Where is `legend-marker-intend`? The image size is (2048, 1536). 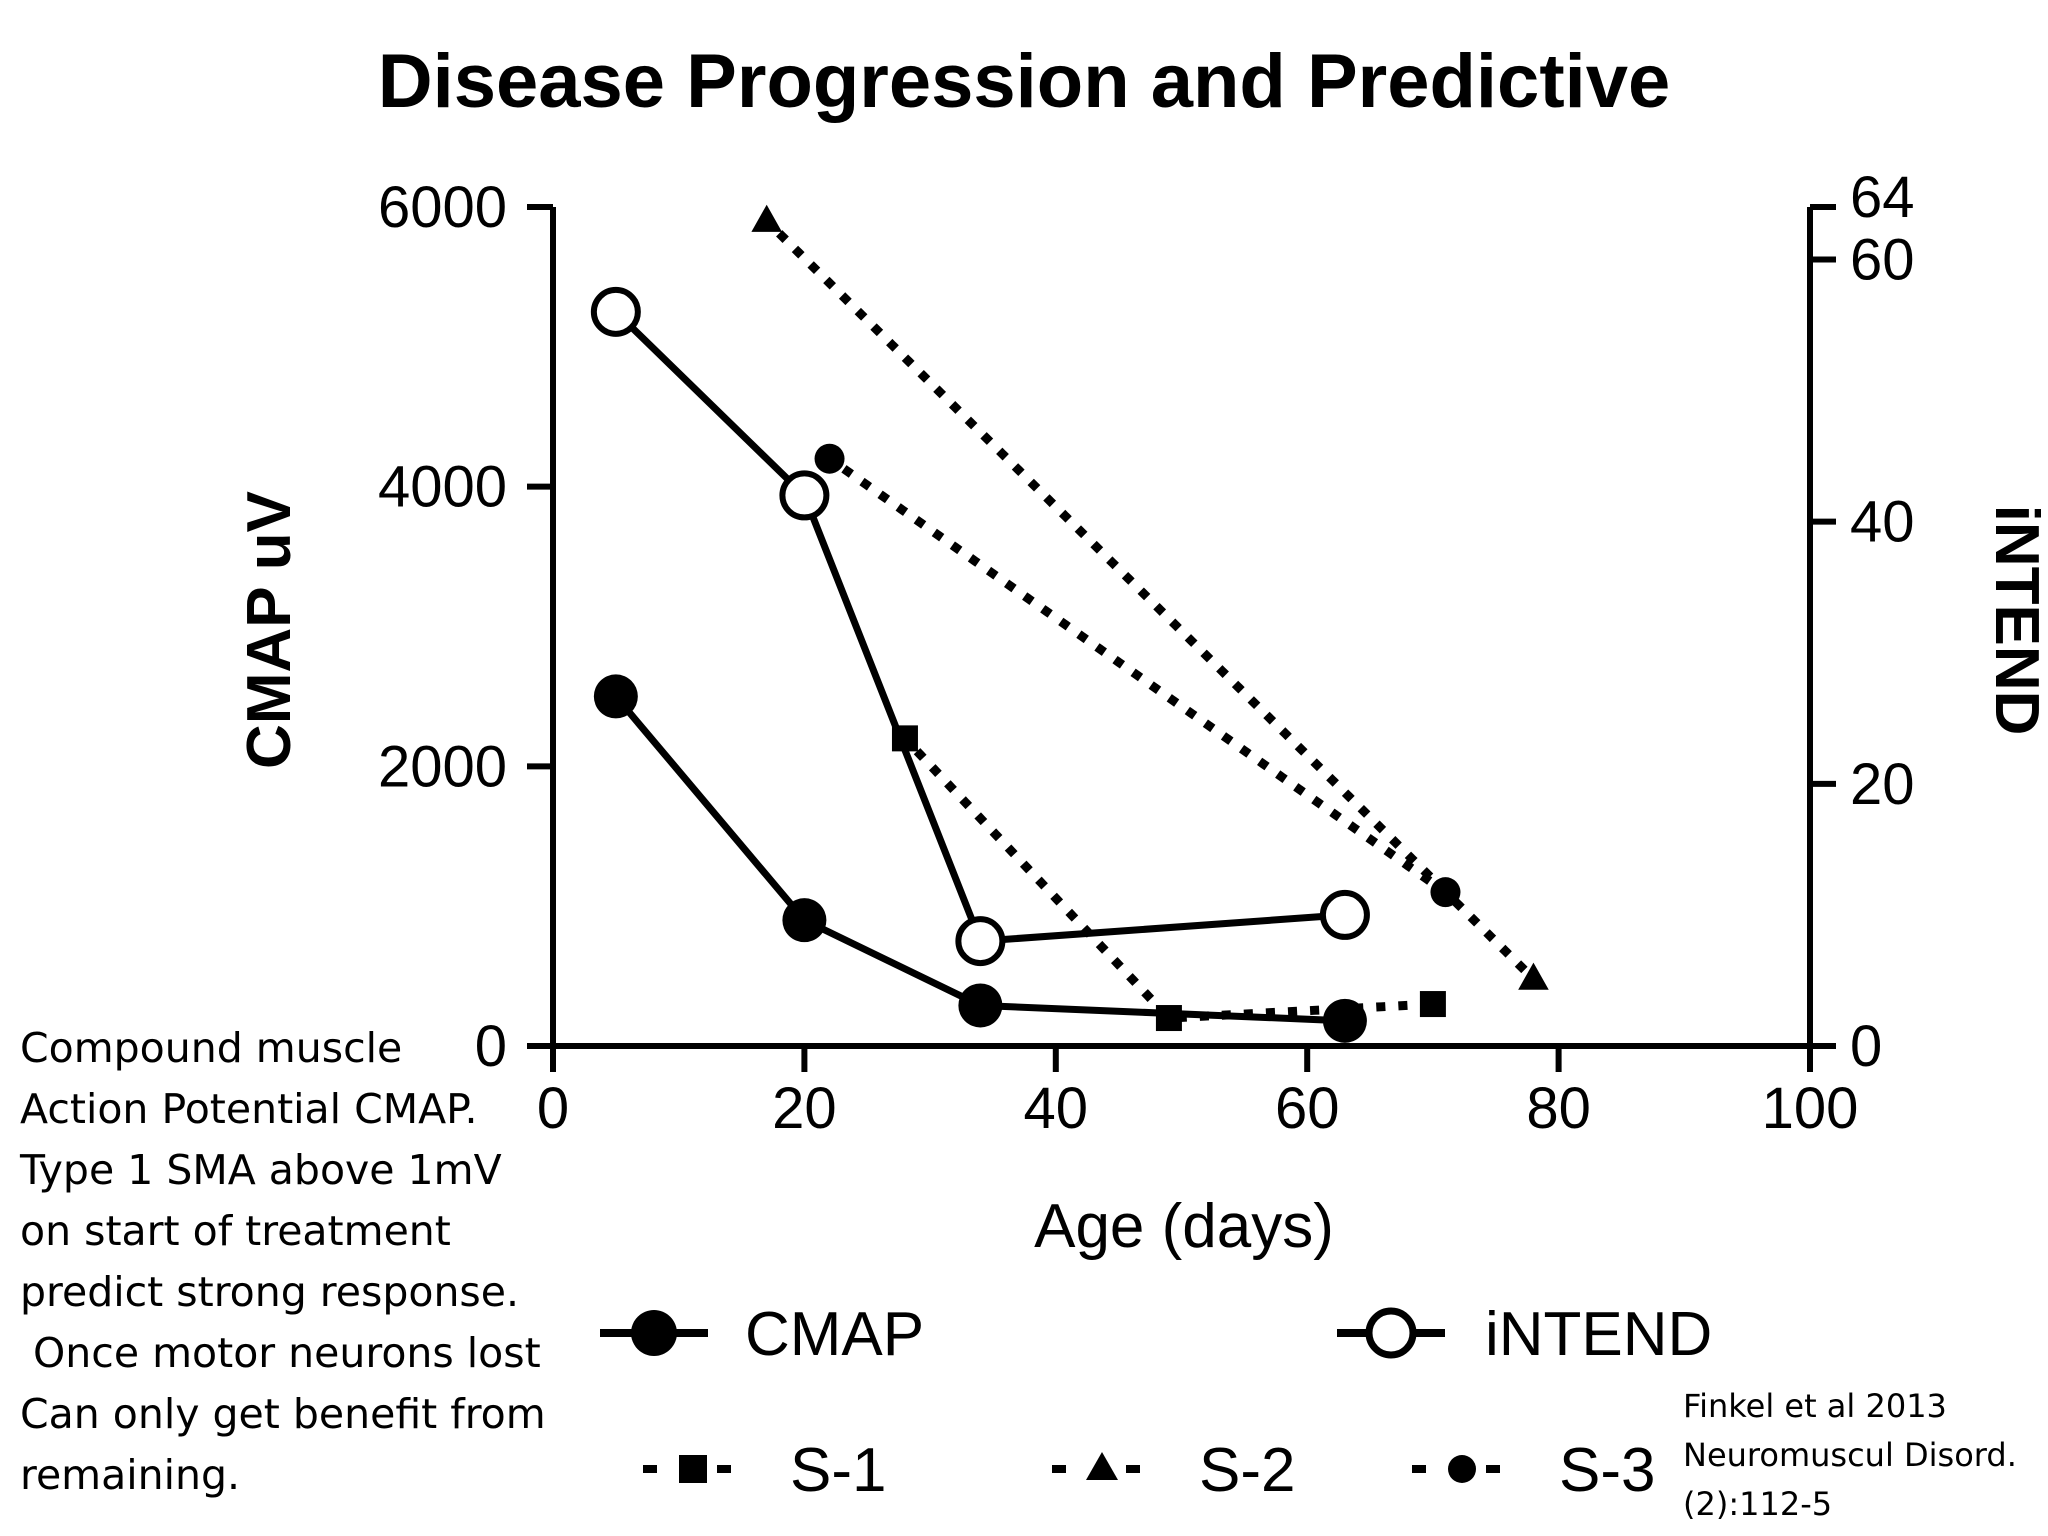 legend-marker-intend is located at coordinates (1391, 1333).